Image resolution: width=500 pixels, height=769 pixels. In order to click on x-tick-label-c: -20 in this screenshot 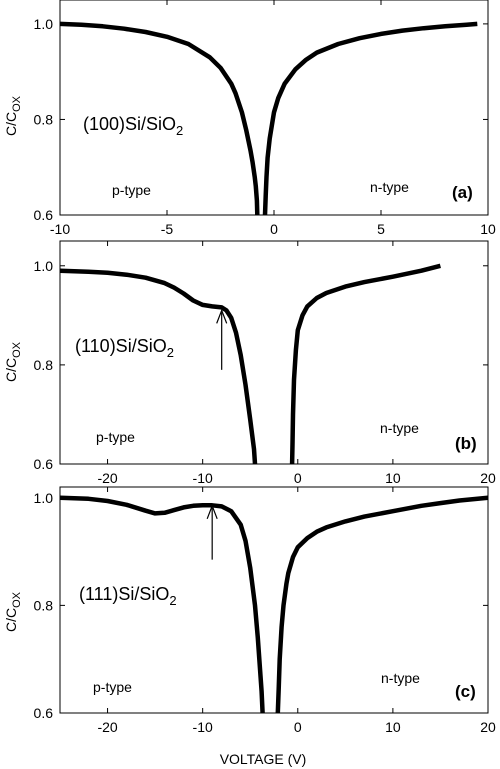, I will do `click(107, 727)`.